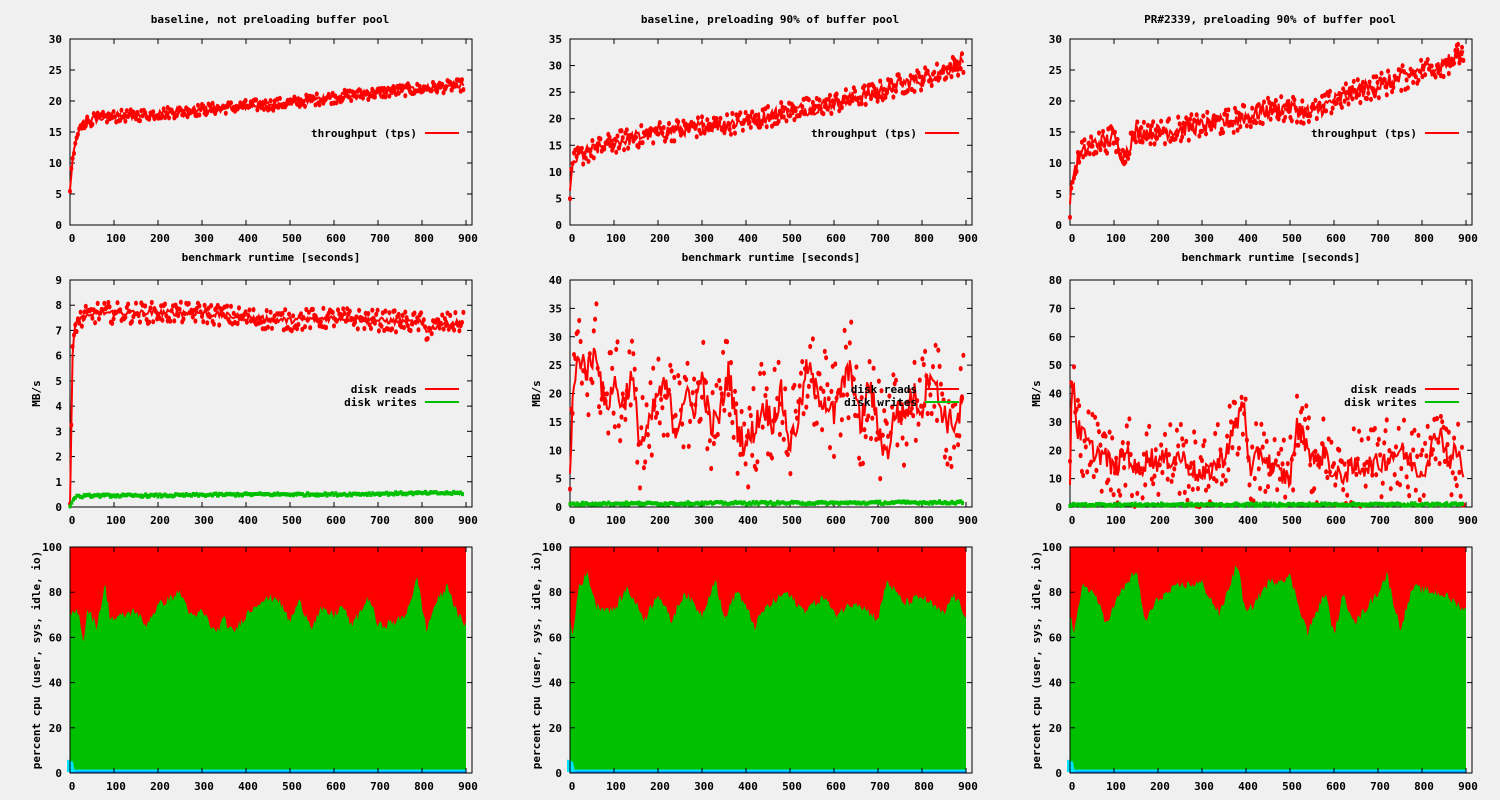 Image resolution: width=1500 pixels, height=800 pixels. I want to click on x-tick-label: 100, so click(116, 786).